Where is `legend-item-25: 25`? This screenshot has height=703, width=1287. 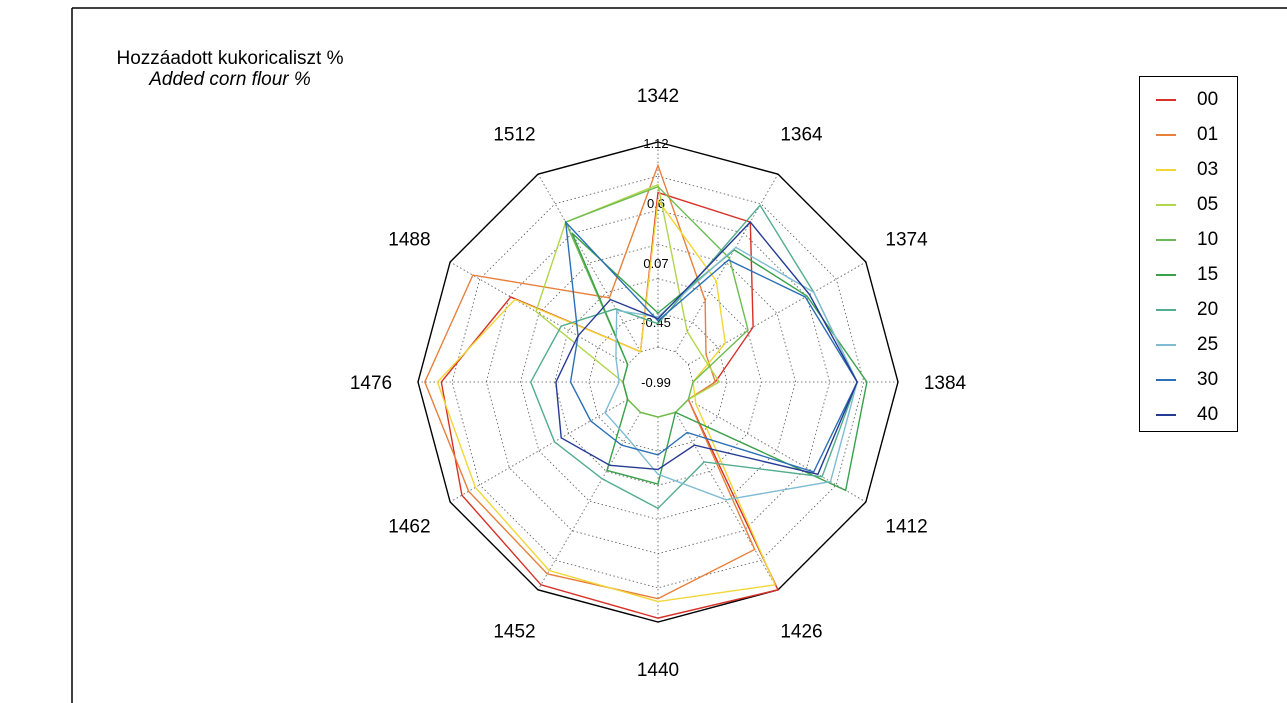 legend-item-25: 25 is located at coordinates (1189, 344).